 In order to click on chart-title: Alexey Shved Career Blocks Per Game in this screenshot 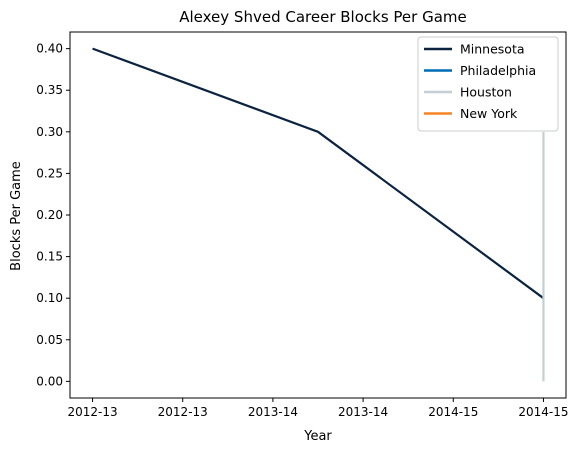, I will do `click(322, 17)`.